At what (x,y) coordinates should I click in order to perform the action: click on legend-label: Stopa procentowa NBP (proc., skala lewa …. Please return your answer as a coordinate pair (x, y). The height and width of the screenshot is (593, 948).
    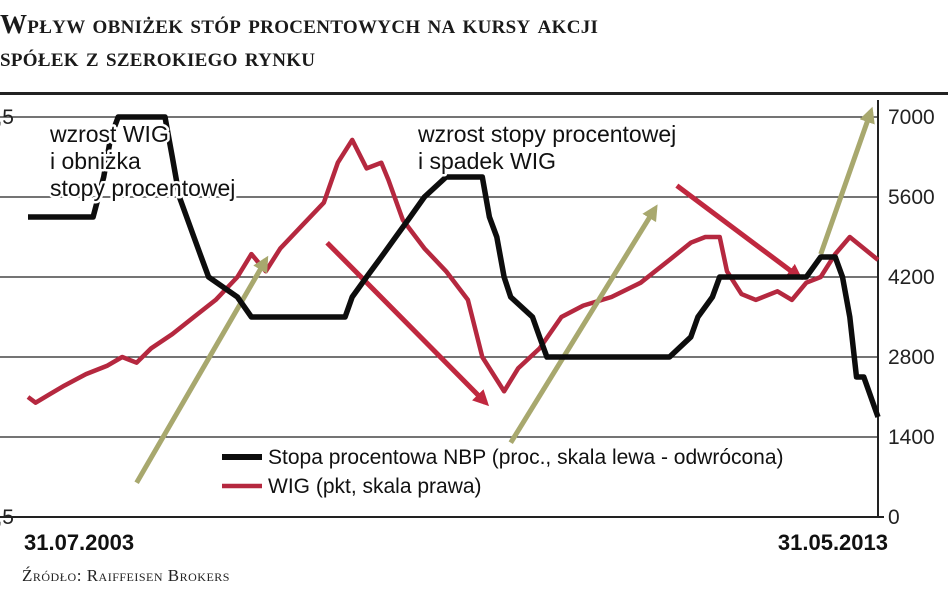
    Looking at the image, I should click on (526, 457).